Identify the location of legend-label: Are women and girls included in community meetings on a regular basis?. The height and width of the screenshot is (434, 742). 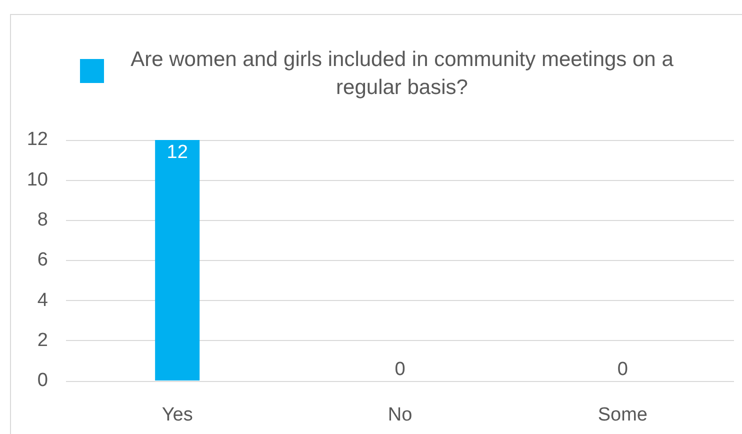
(402, 74).